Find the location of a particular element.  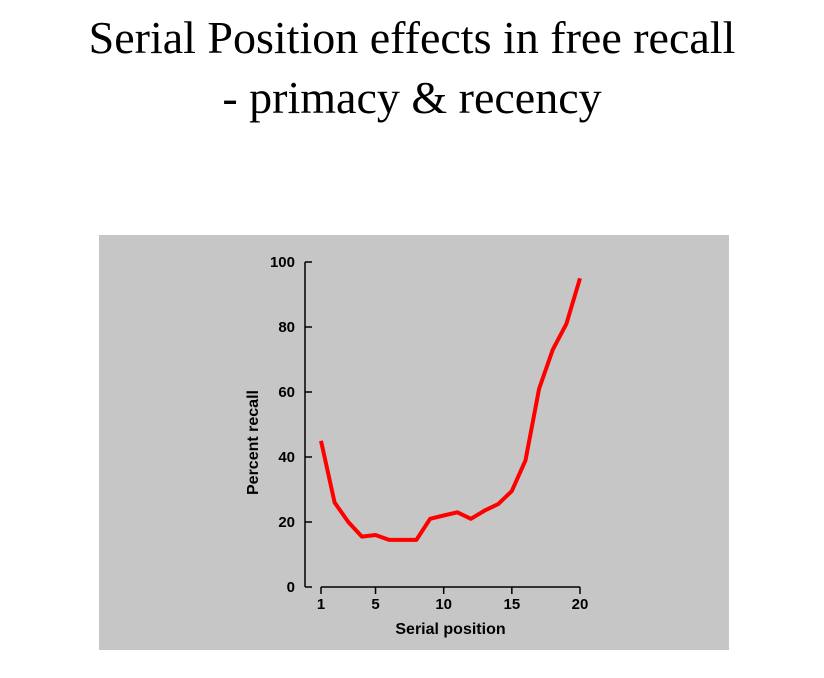

y-tick-label: 60 is located at coordinates (286, 392).